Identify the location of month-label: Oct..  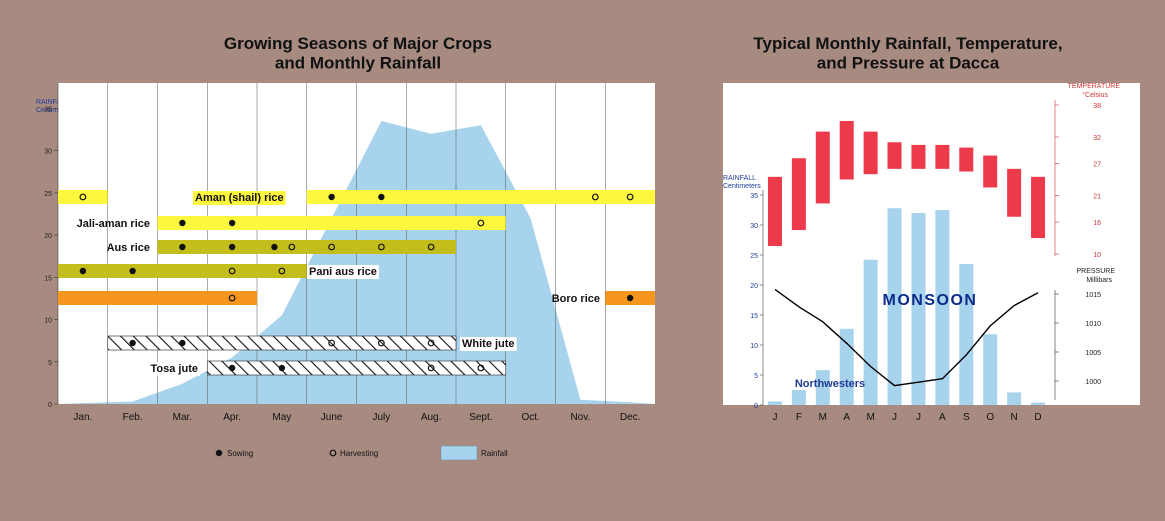
(530, 417).